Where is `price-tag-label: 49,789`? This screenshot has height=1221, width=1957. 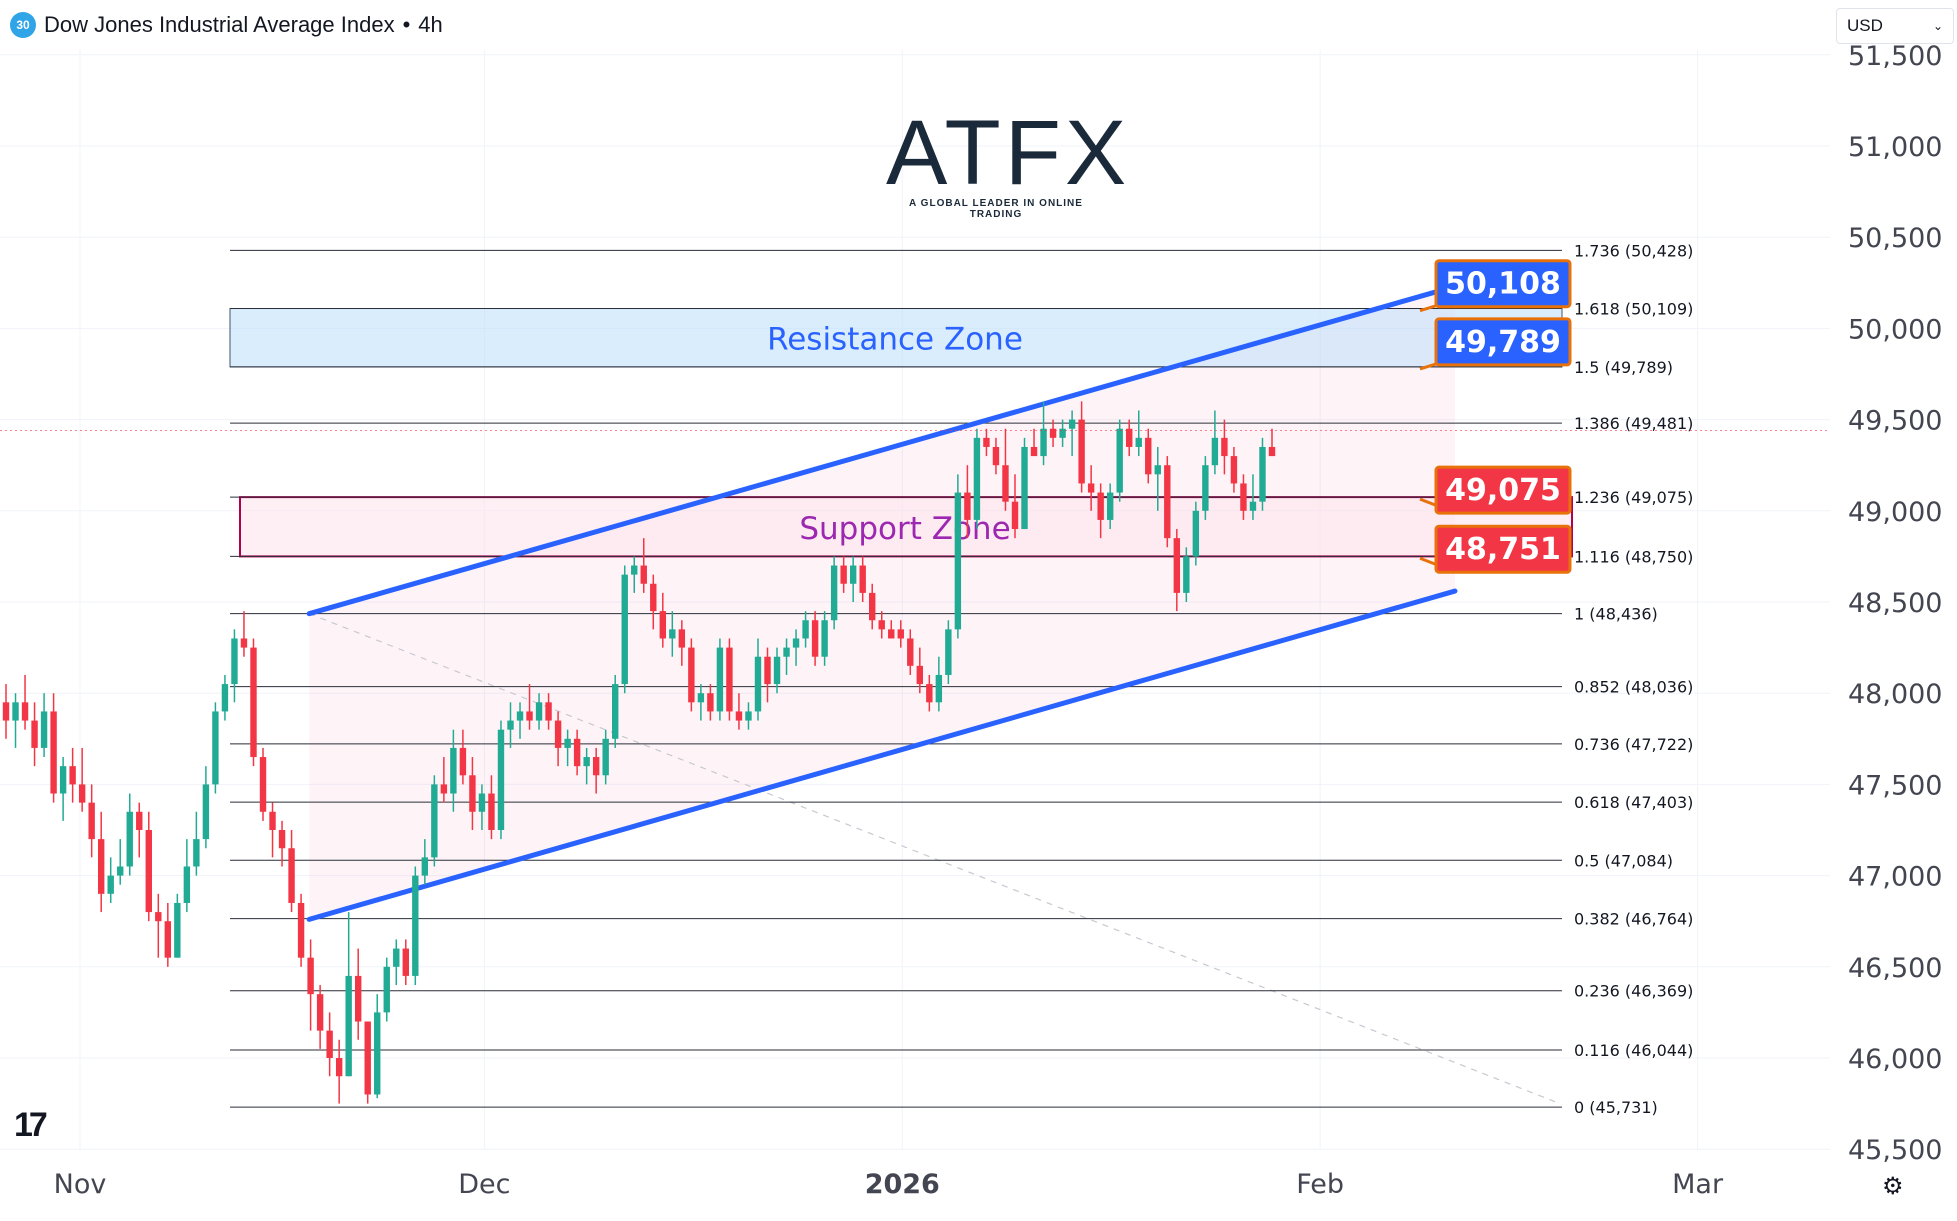
price-tag-label: 49,789 is located at coordinates (1503, 342).